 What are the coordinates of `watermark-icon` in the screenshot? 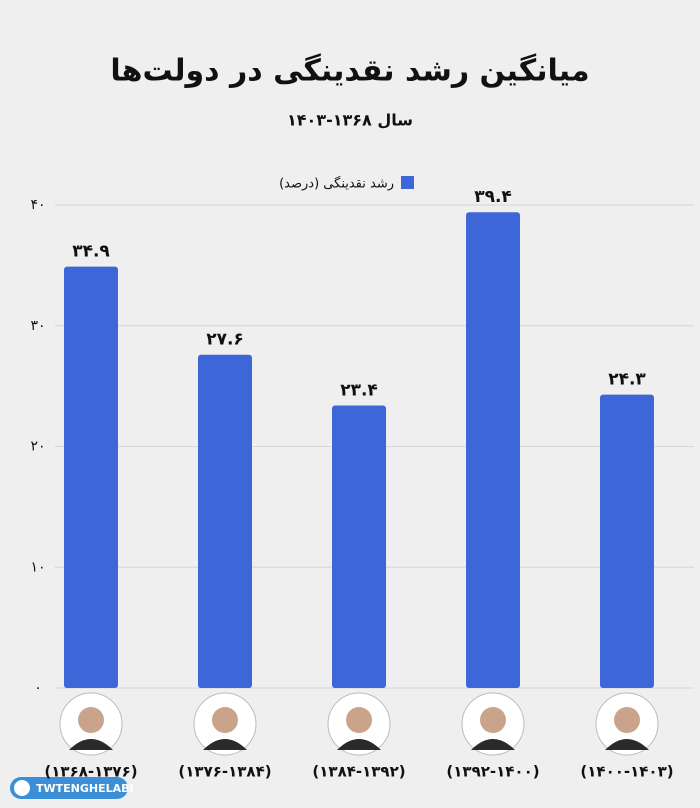 It's located at (22, 788).